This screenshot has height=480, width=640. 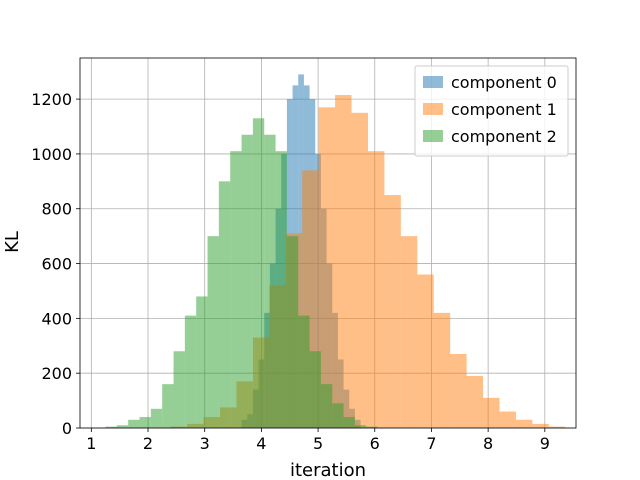 I want to click on y-axis-label: KL, so click(x=12, y=242).